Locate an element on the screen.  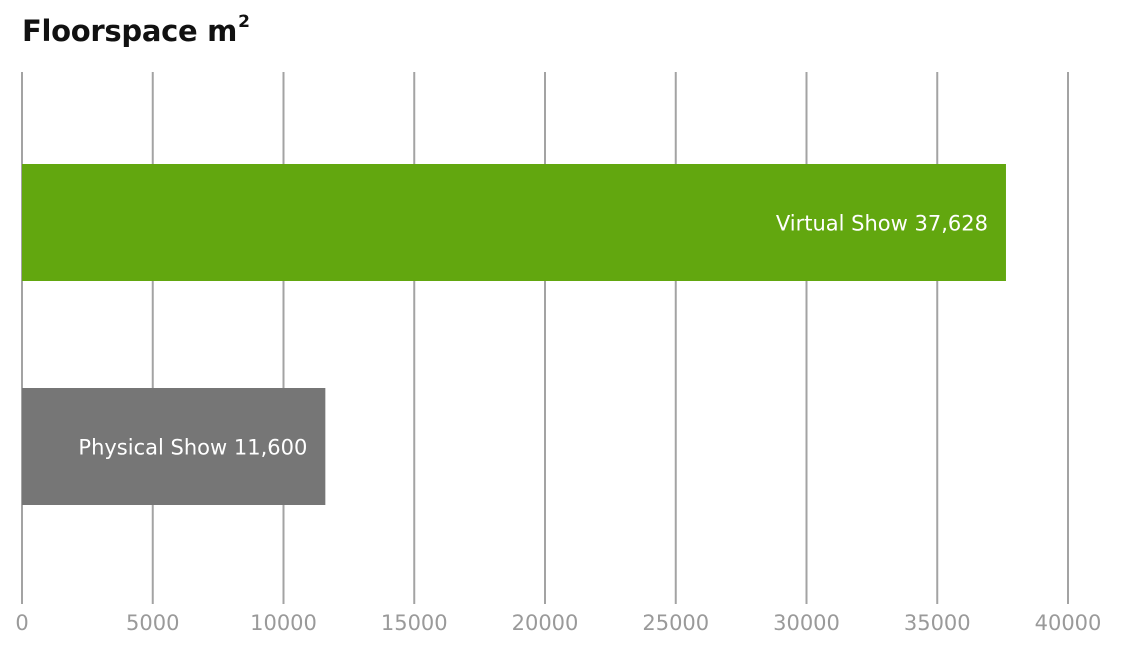
bar-physical-show is located at coordinates (174, 446).